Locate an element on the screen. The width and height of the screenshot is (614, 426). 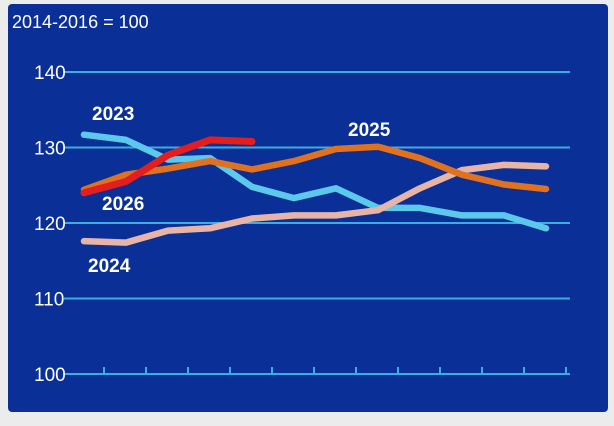
series-label-2024: 2024 is located at coordinates (109, 266).